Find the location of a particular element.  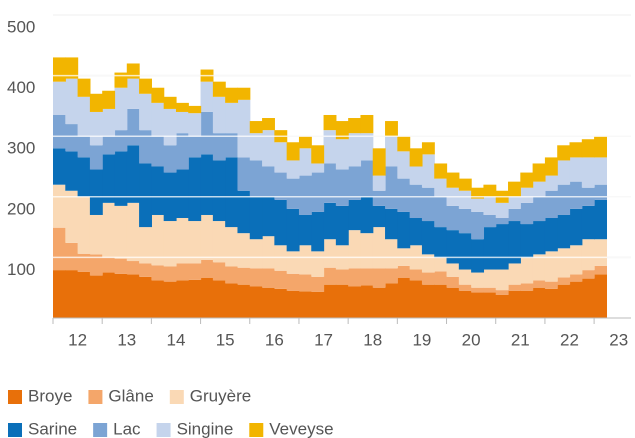

y-tick-label: 500 is located at coordinates (21, 26).